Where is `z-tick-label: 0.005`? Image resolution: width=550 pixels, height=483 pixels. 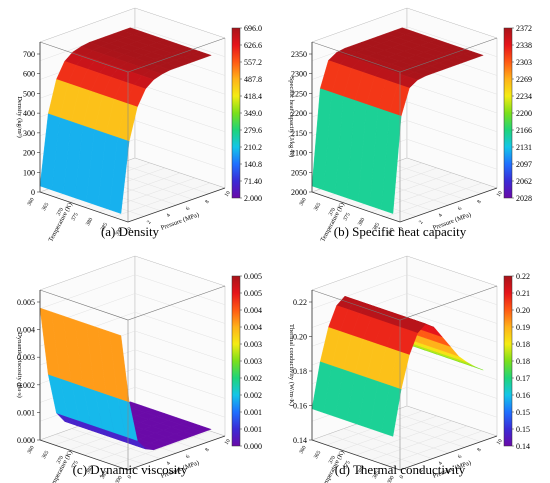 z-tick-label: 0.005 is located at coordinates (26, 302).